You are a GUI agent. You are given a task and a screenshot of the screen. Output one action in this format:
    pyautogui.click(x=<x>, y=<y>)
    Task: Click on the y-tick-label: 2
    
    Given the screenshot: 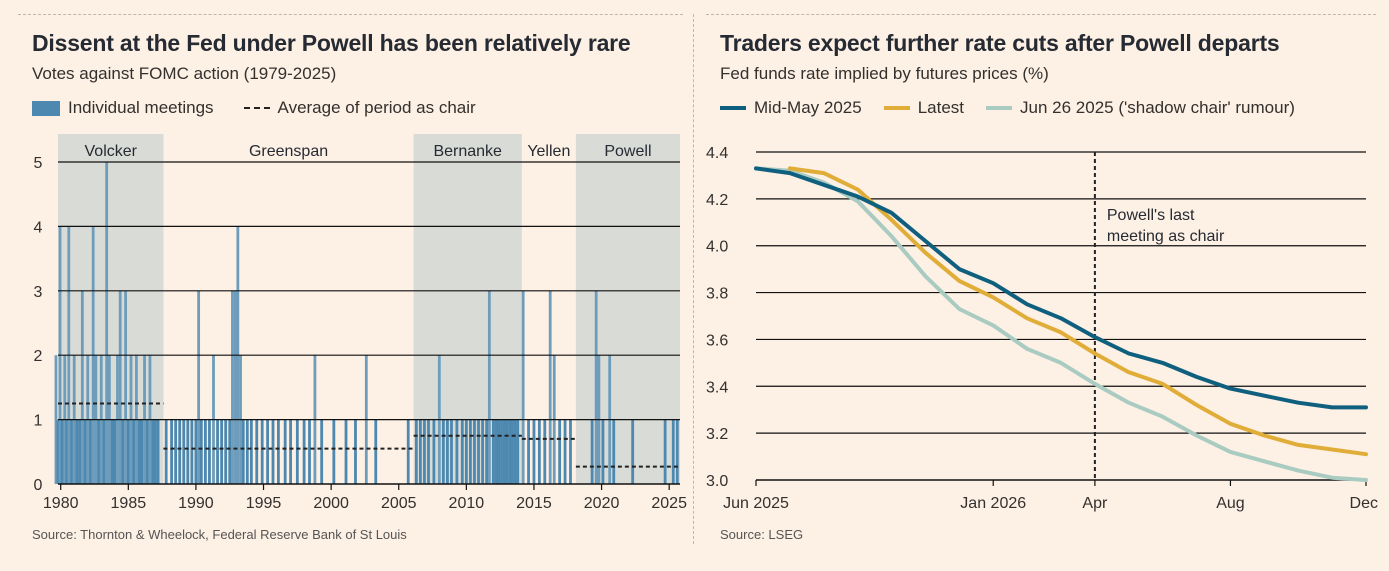 What is the action you would take?
    pyautogui.click(x=38, y=356)
    